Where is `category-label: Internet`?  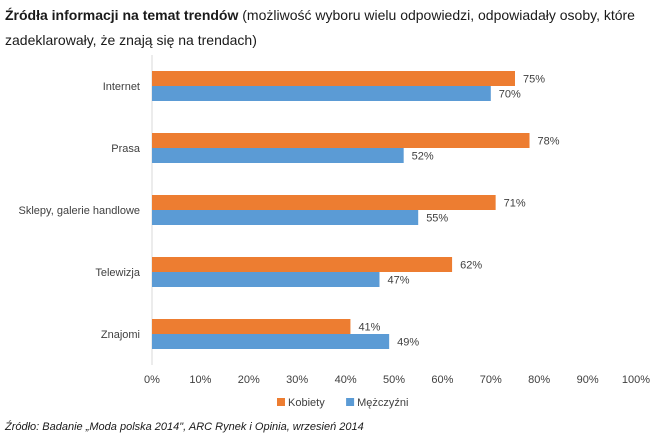
category-label: Internet is located at coordinates (121, 87).